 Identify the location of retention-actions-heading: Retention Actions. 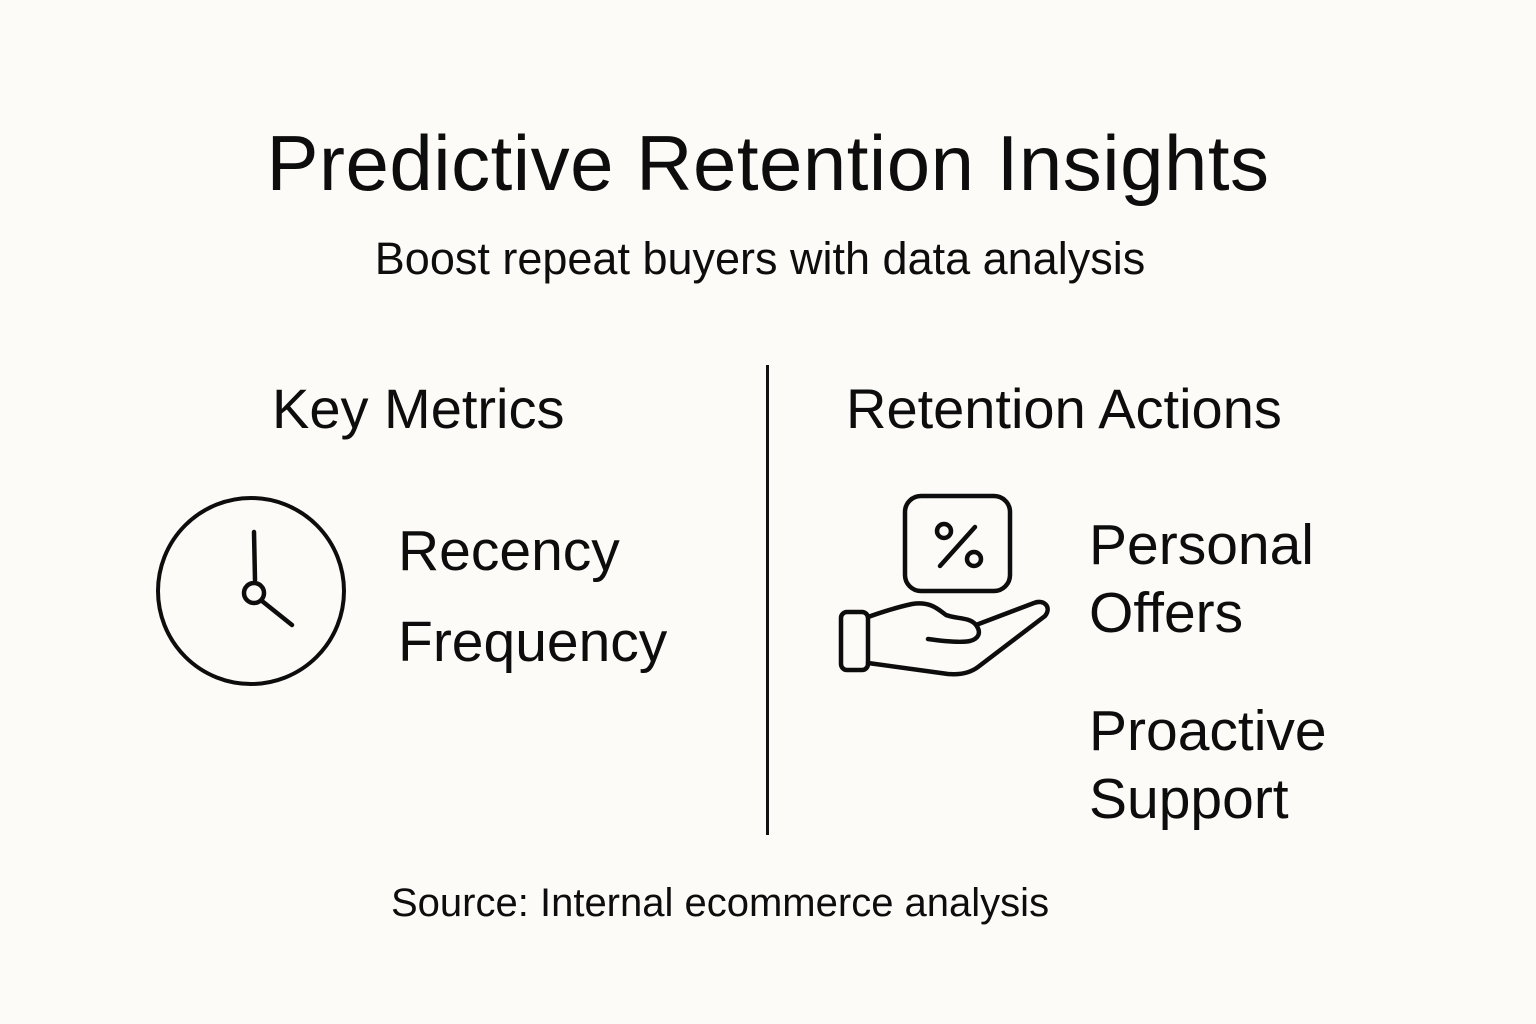
(1064, 408).